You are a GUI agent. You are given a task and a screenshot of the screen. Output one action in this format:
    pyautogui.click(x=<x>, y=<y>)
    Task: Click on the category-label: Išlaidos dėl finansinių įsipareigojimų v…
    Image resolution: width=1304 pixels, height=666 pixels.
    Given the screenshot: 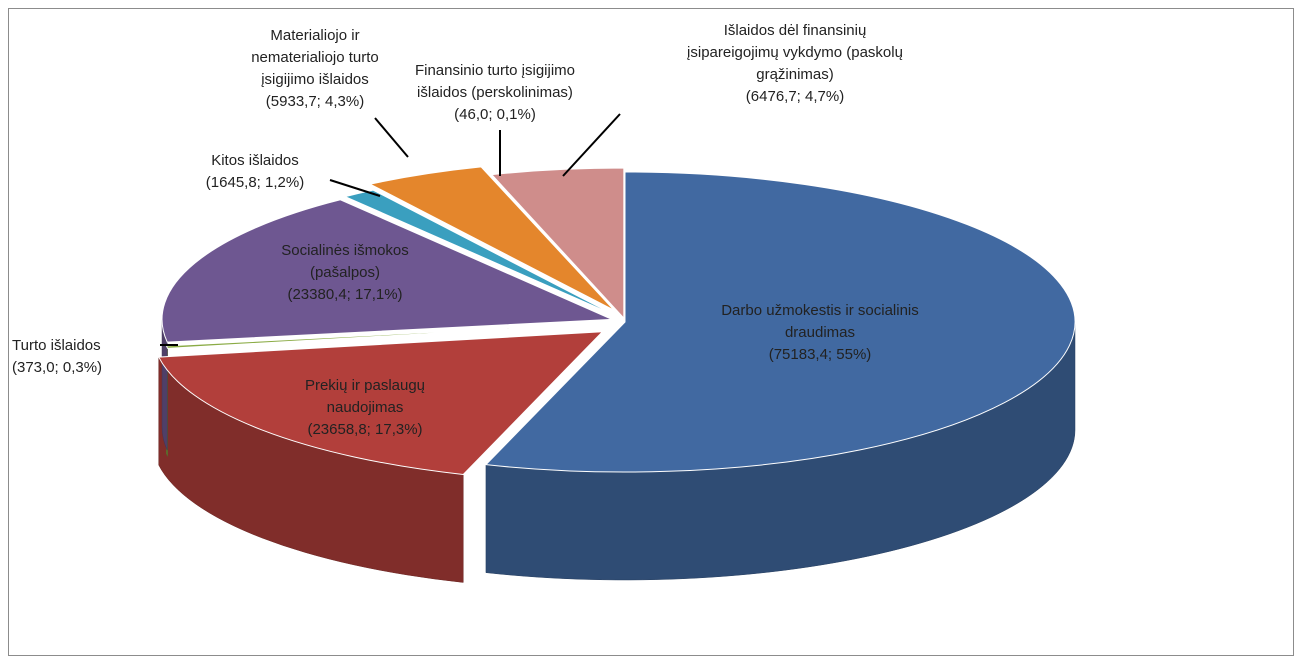 What is the action you would take?
    pyautogui.click(x=795, y=52)
    